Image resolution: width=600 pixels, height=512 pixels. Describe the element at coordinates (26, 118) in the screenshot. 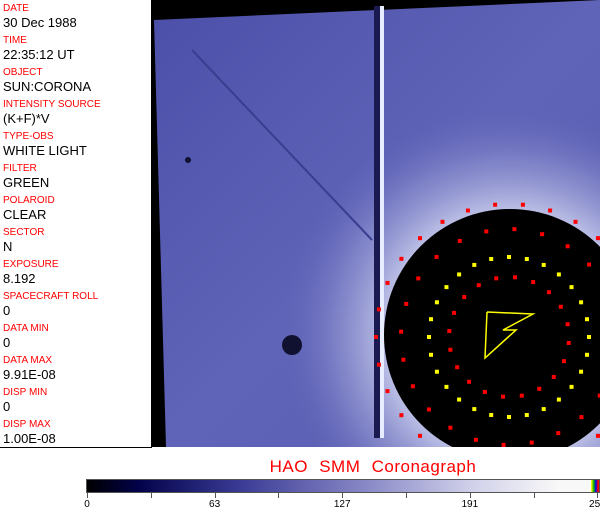

I see `field-value: (K+F)*V` at that location.